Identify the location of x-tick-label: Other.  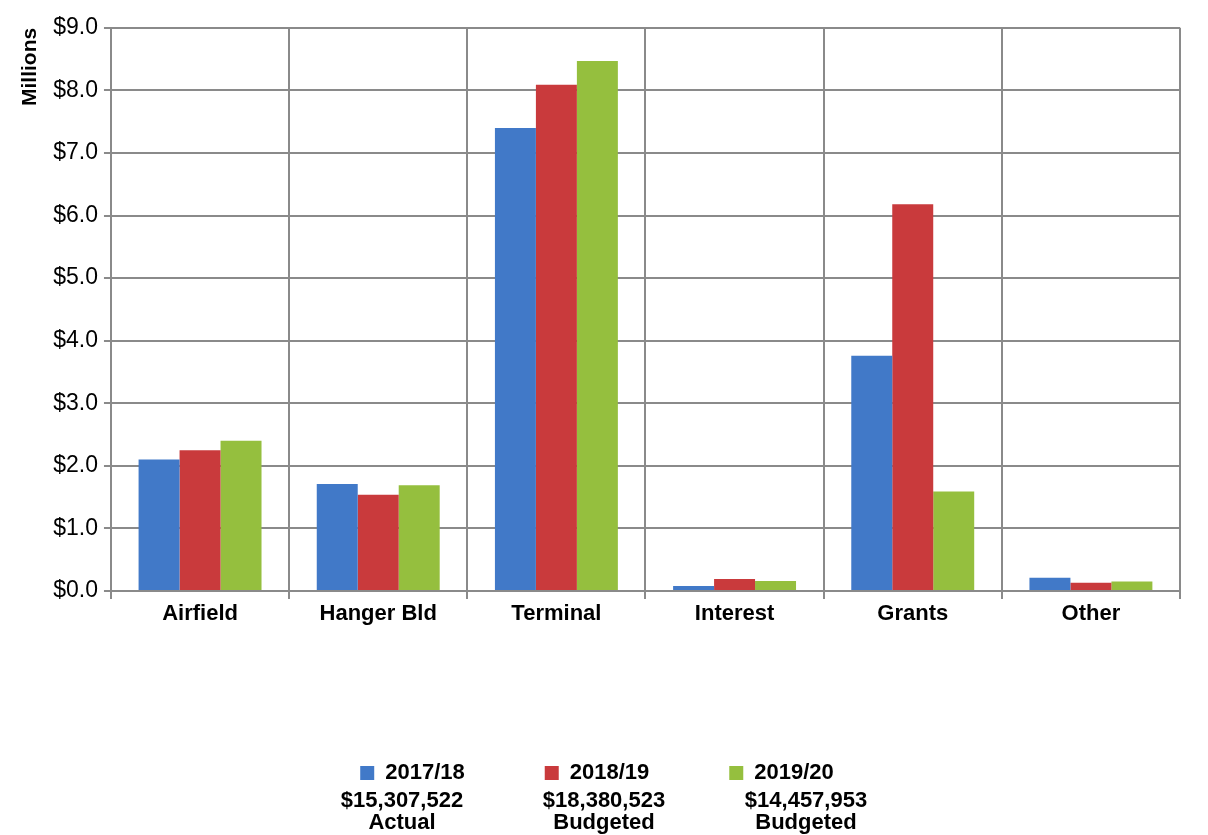
(1091, 613).